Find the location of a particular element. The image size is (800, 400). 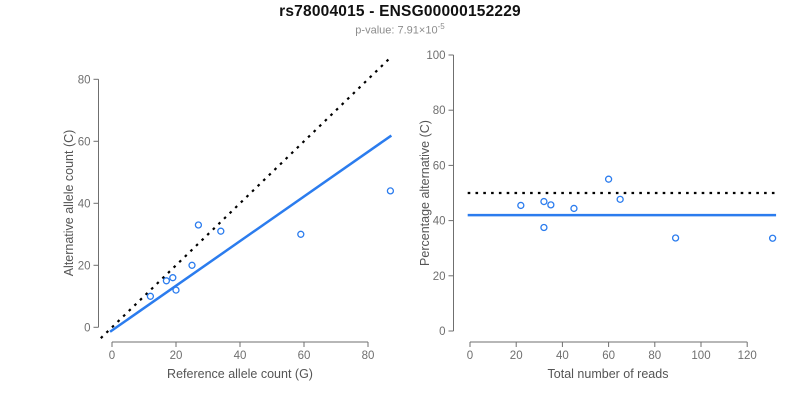

p-value-subtitle: p-value: 7.91×10-5 is located at coordinates (400, 29).